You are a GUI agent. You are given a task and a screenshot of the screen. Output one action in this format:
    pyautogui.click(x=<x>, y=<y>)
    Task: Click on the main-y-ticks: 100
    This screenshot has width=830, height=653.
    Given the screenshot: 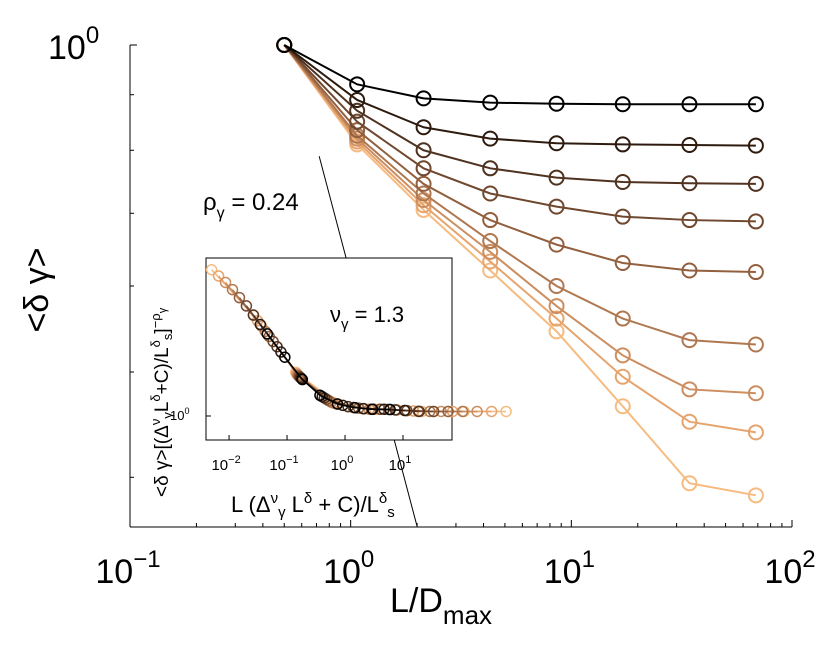 What is the action you would take?
    pyautogui.click(x=92, y=250)
    